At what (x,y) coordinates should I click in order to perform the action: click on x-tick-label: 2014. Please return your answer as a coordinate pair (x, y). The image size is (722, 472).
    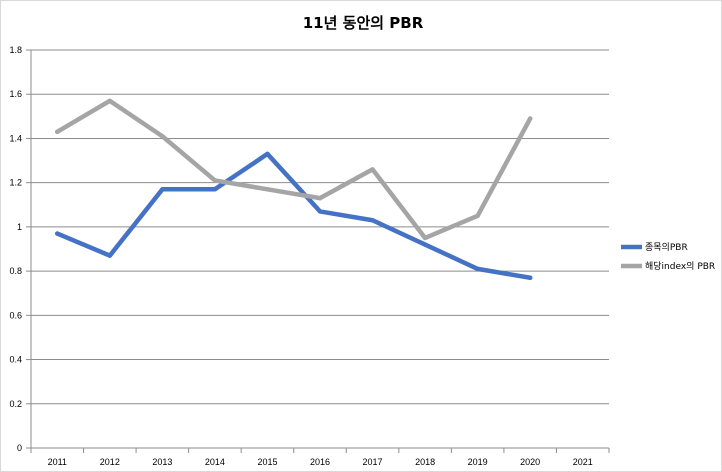
    Looking at the image, I should click on (215, 462).